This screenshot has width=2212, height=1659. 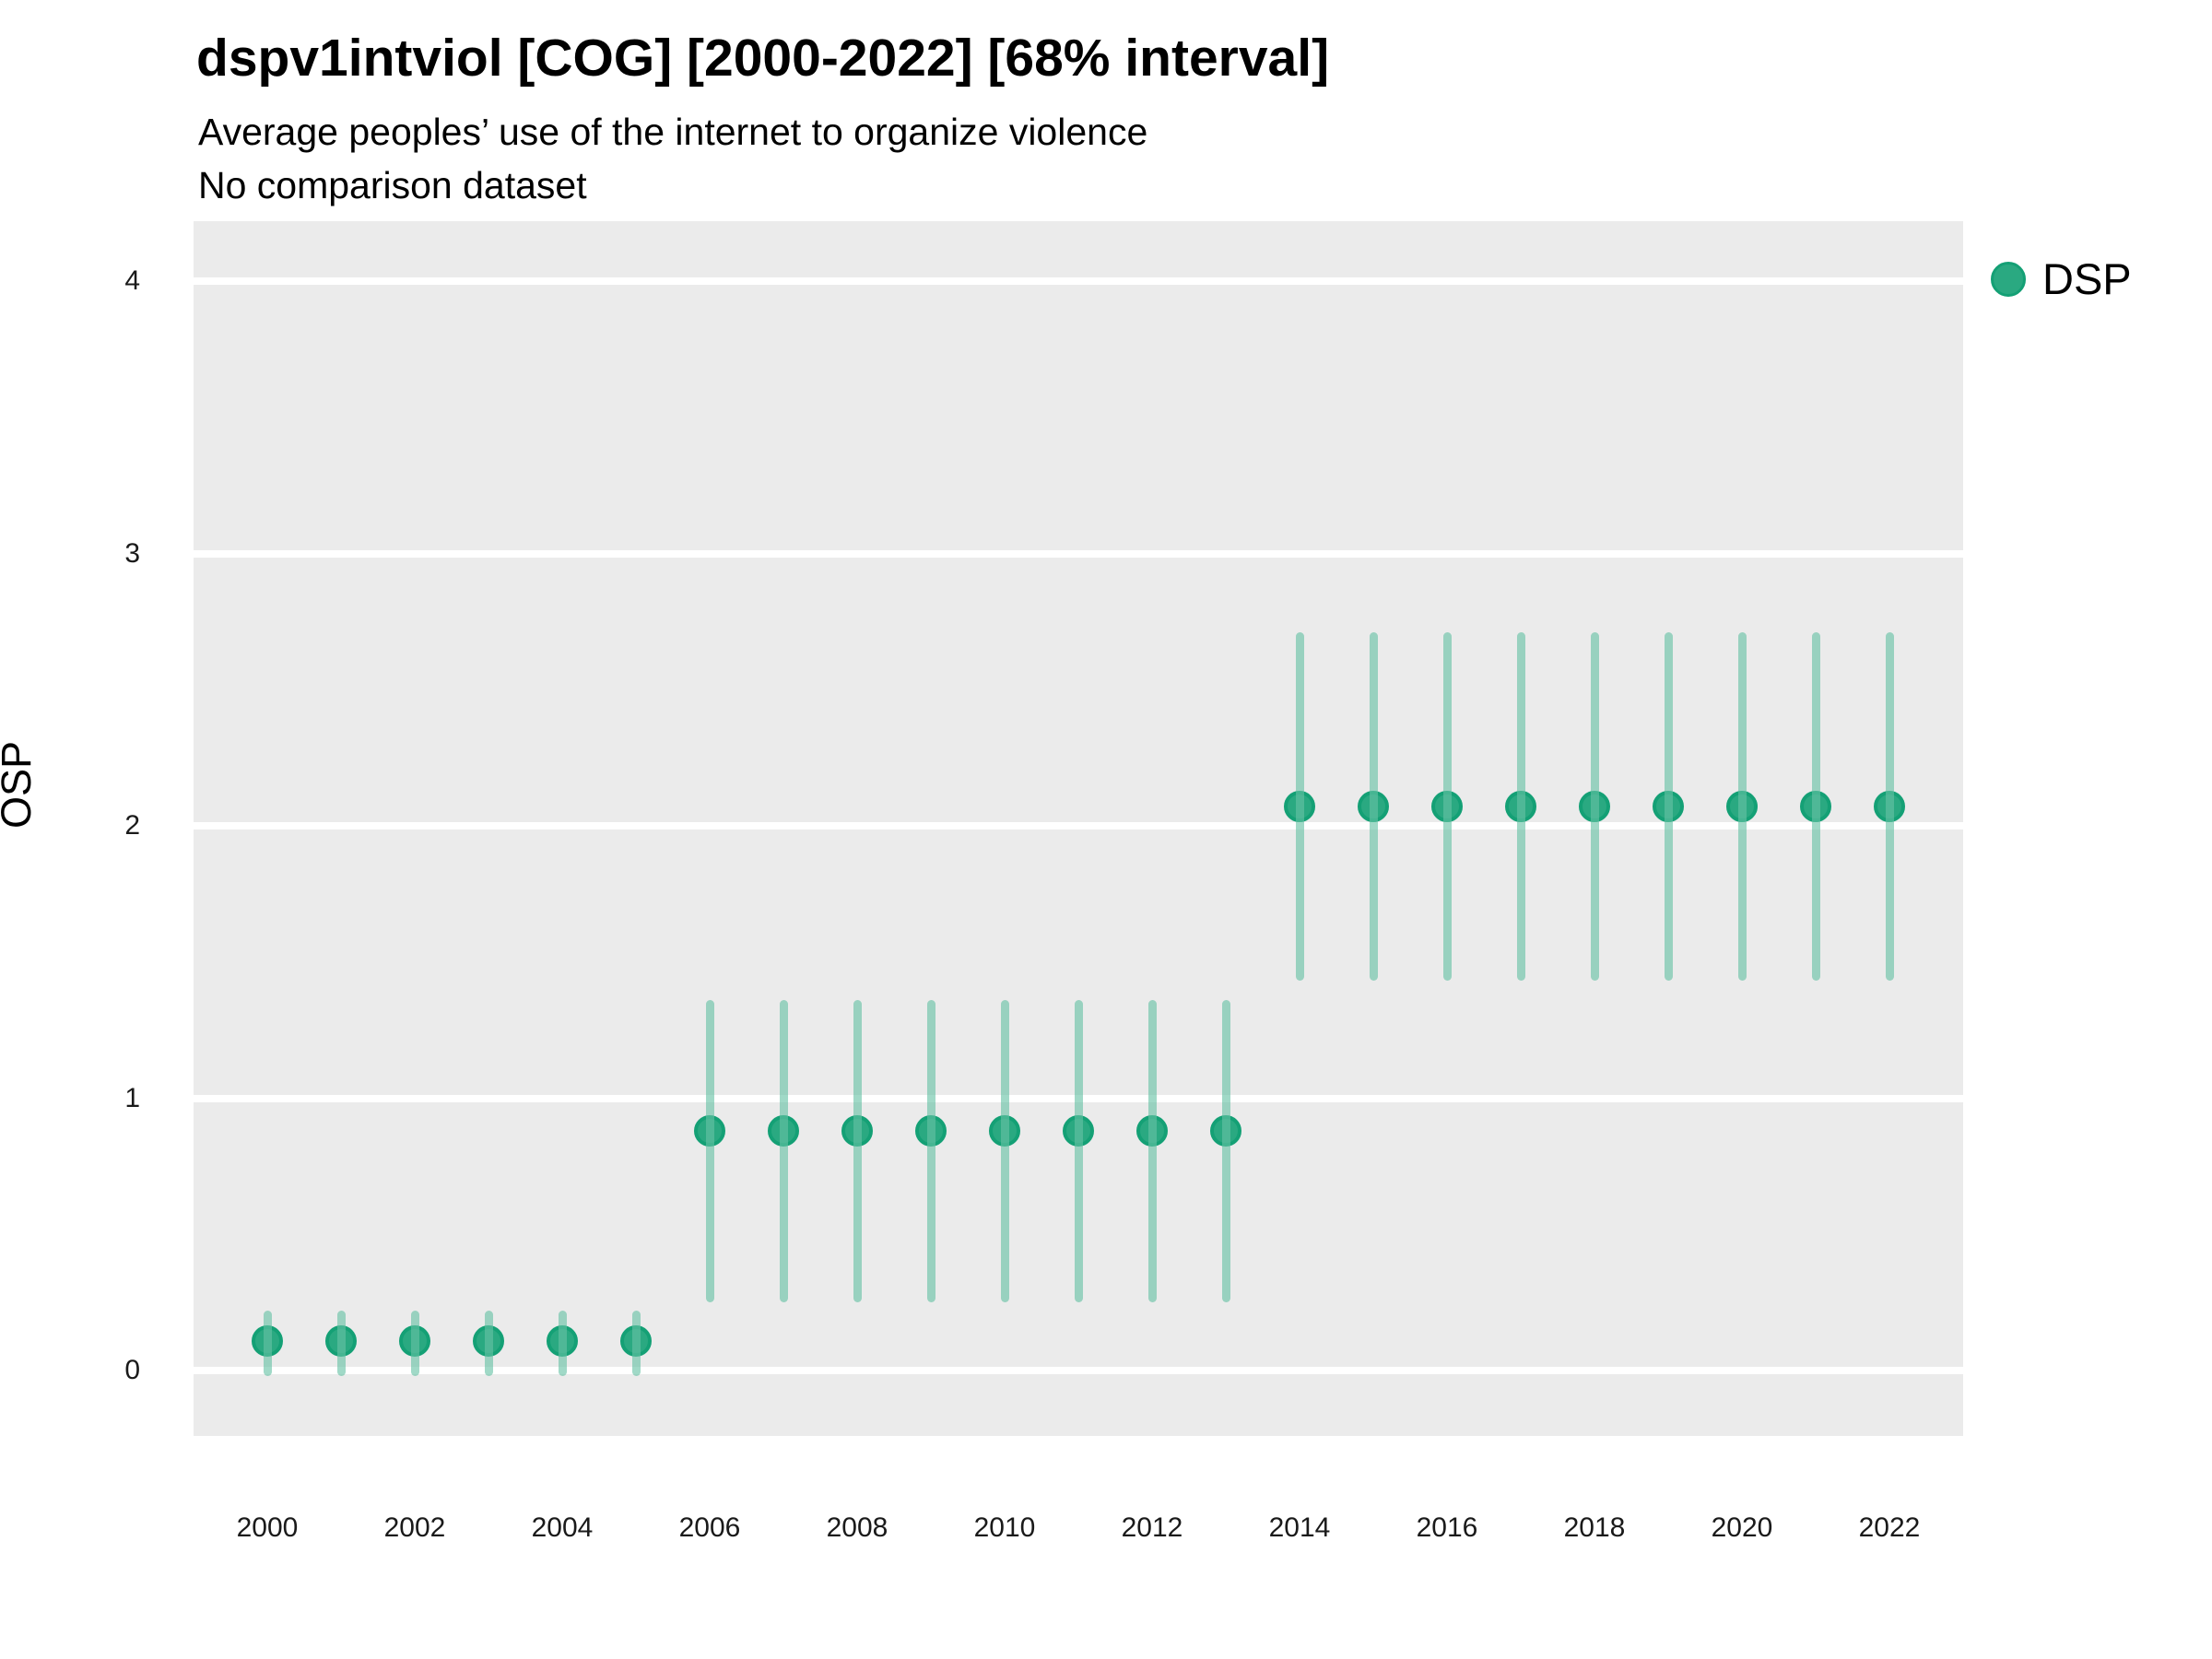 I want to click on chart-note: No comparison dataset, so click(x=392, y=185).